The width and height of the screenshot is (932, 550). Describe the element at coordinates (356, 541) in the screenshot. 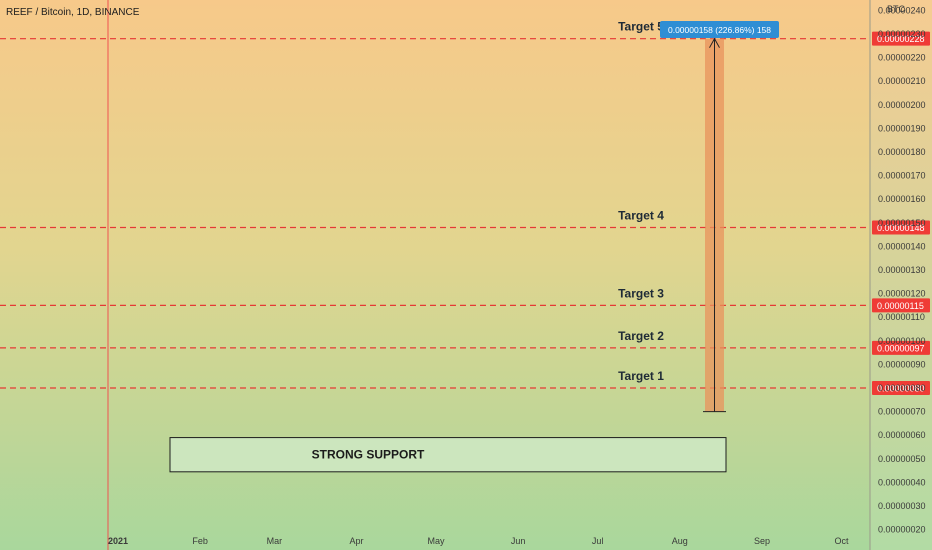

I see `x-tick-label: Apr` at that location.